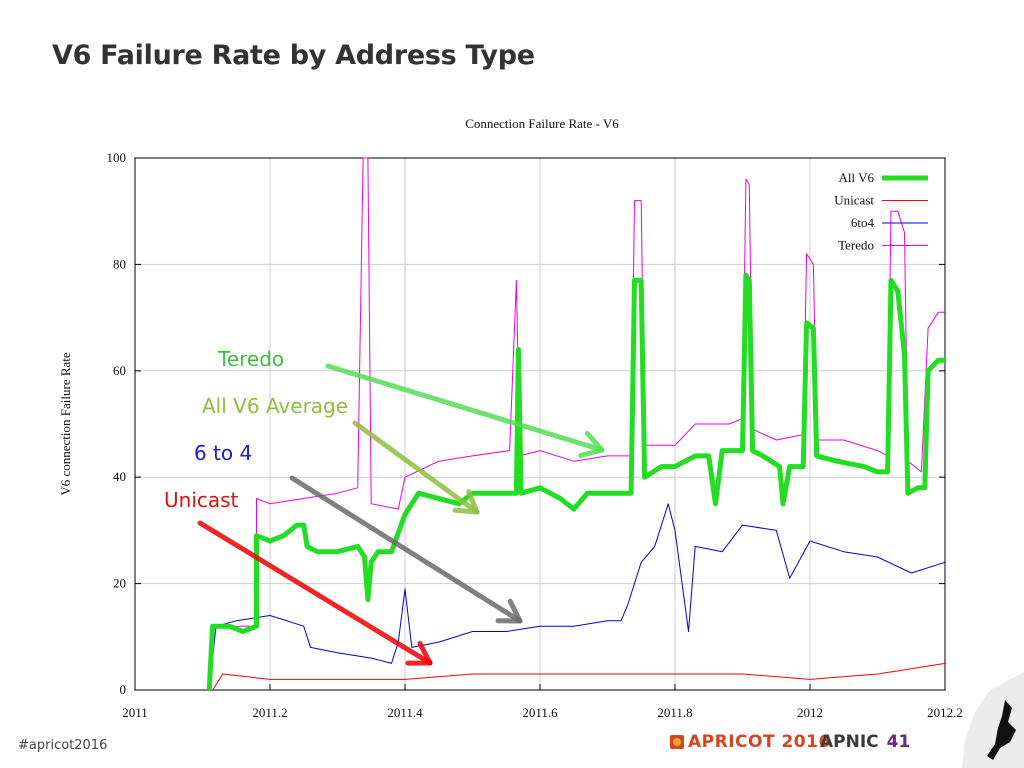 Image resolution: width=1024 pixels, height=768 pixels. Describe the element at coordinates (419, 653) in the screenshot. I see `unicast-arrow-head` at that location.